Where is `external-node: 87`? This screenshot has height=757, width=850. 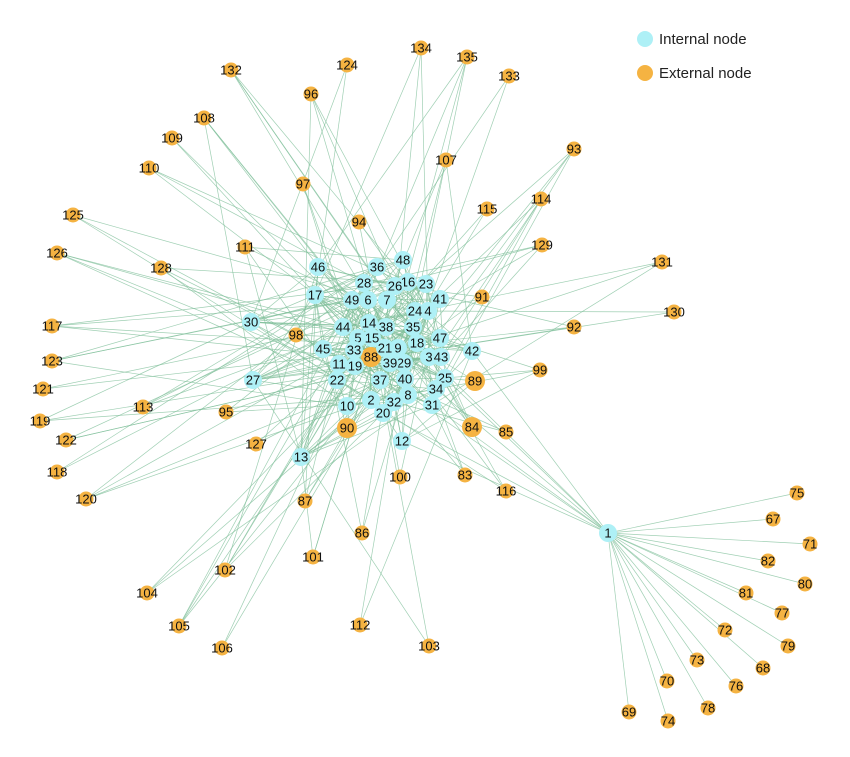 external-node: 87 is located at coordinates (305, 501).